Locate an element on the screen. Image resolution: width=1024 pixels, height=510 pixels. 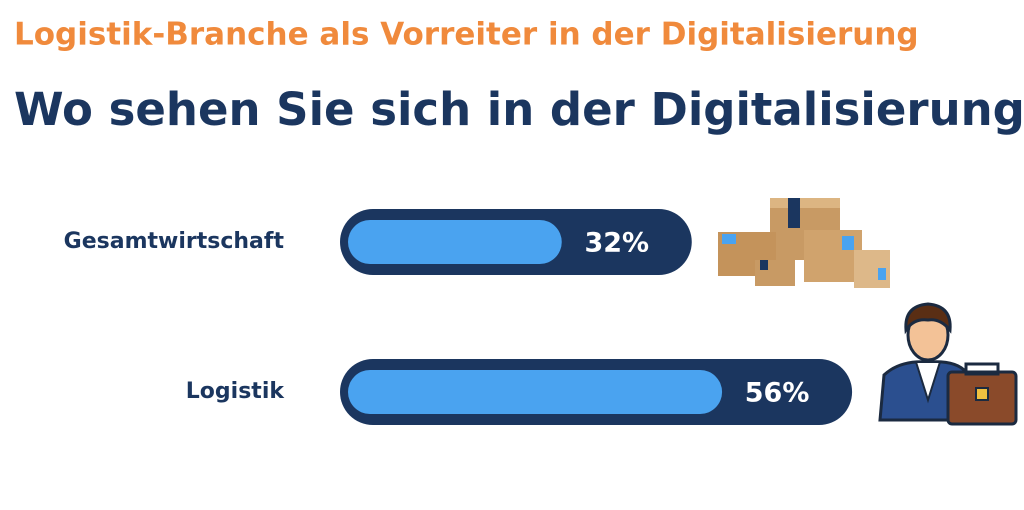
businessman-icon is located at coordinates (948, 364).